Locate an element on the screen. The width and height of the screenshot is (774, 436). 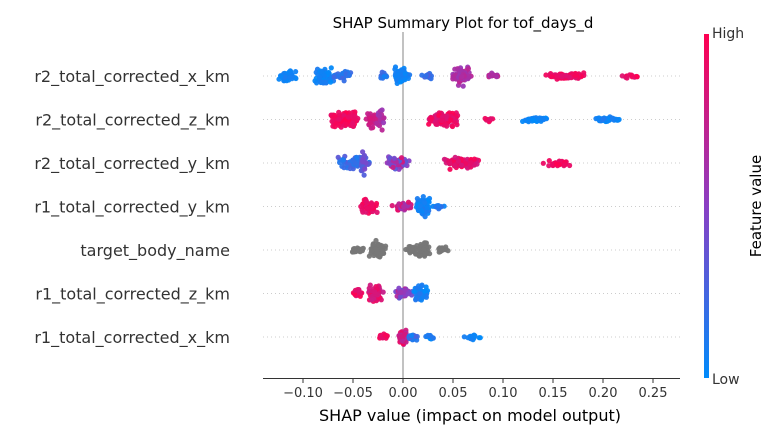
feature-label: r2_total_corrected_x_km is located at coordinates (132, 77).